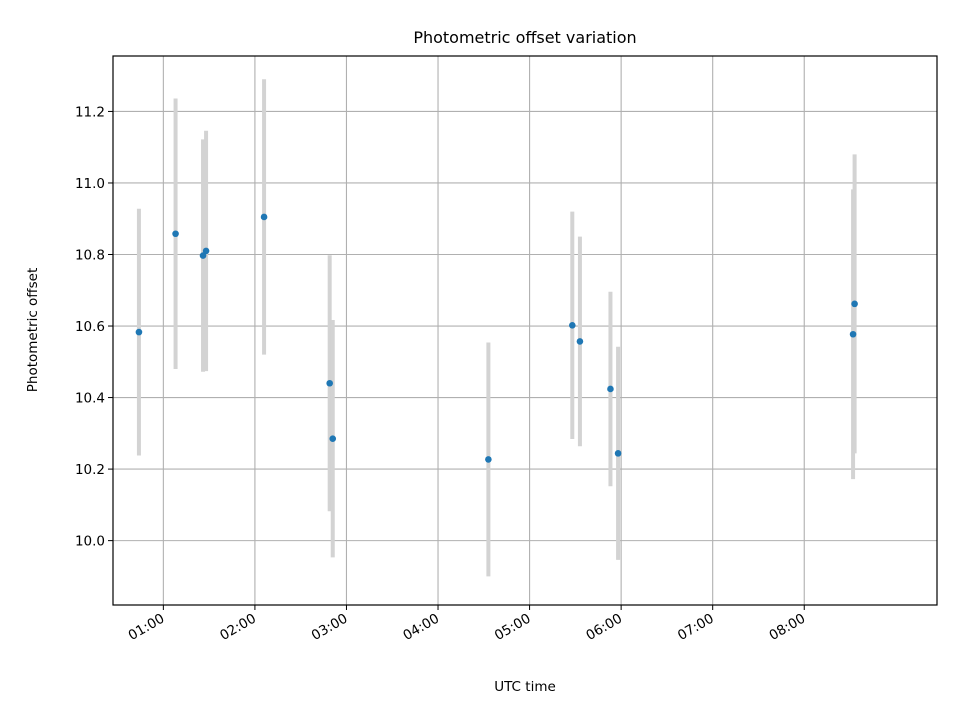  What do you see at coordinates (524, 37) in the screenshot?
I see `chart-title: Photometric offset variation` at bounding box center [524, 37].